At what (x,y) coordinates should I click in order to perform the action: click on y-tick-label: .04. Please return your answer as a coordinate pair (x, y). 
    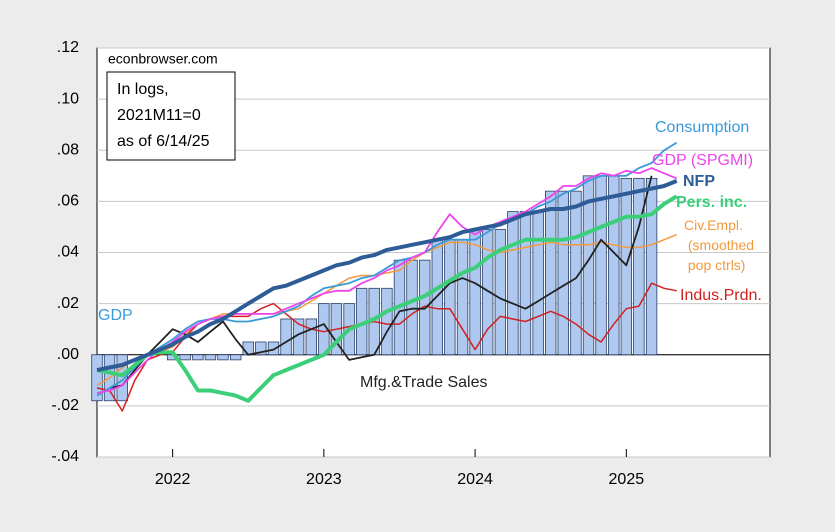
    Looking at the image, I should click on (68, 252).